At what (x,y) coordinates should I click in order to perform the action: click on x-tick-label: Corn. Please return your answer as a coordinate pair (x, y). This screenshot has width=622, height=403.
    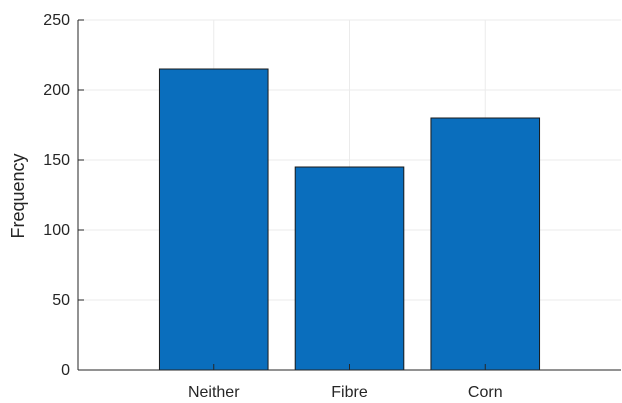
    Looking at the image, I should click on (485, 391).